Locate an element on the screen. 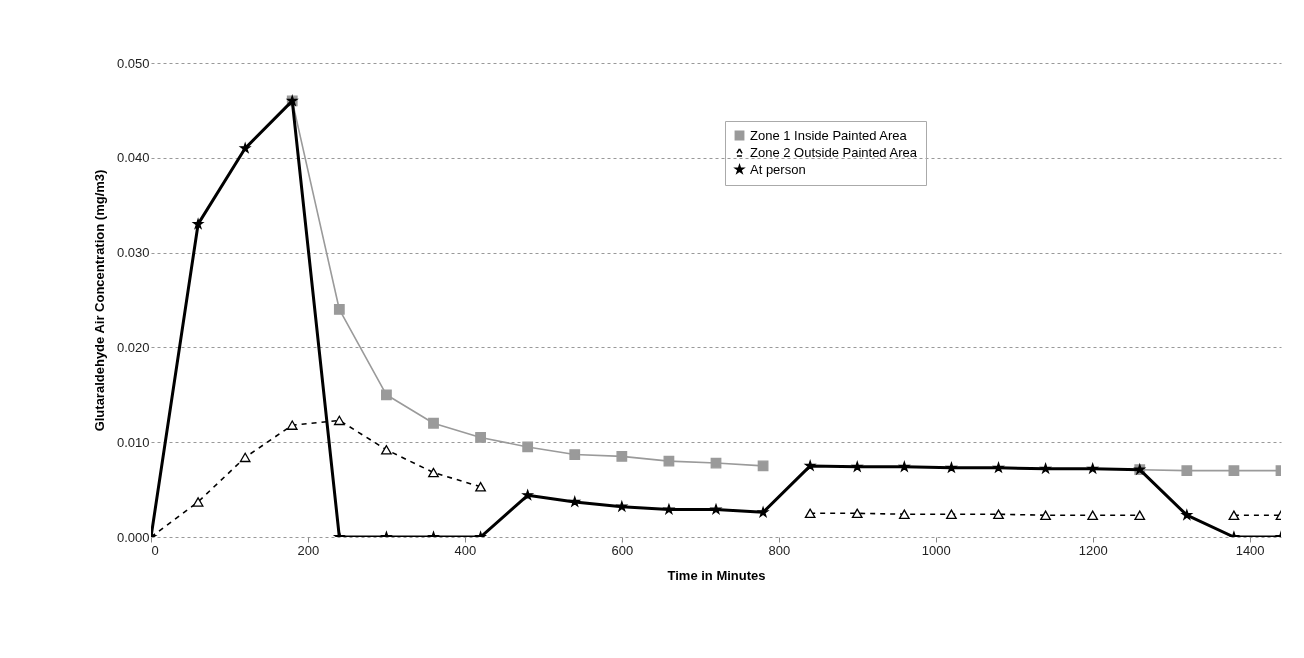 This screenshot has height=658, width=1304. y-tick-label: 0.050 is located at coordinates (133, 63).